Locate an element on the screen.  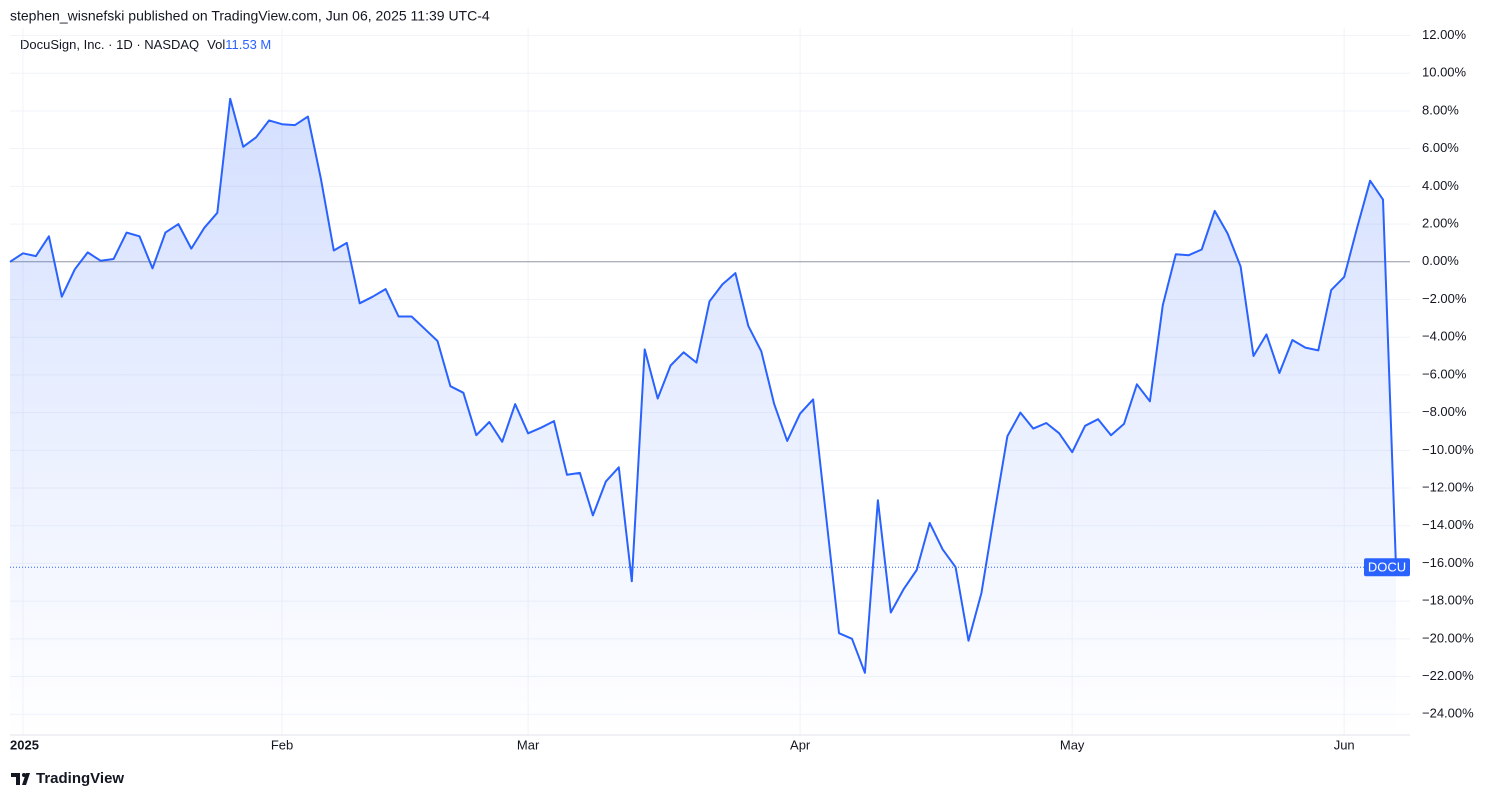
y-tick-label: −16.00% is located at coordinates (1448, 562).